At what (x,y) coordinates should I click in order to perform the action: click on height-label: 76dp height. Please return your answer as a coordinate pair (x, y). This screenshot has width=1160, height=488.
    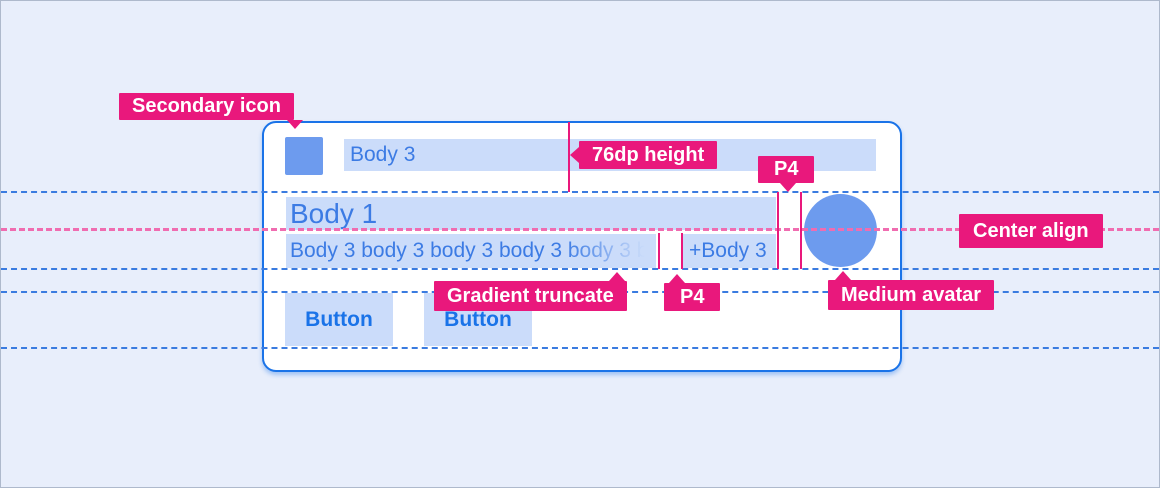
    Looking at the image, I should click on (644, 155).